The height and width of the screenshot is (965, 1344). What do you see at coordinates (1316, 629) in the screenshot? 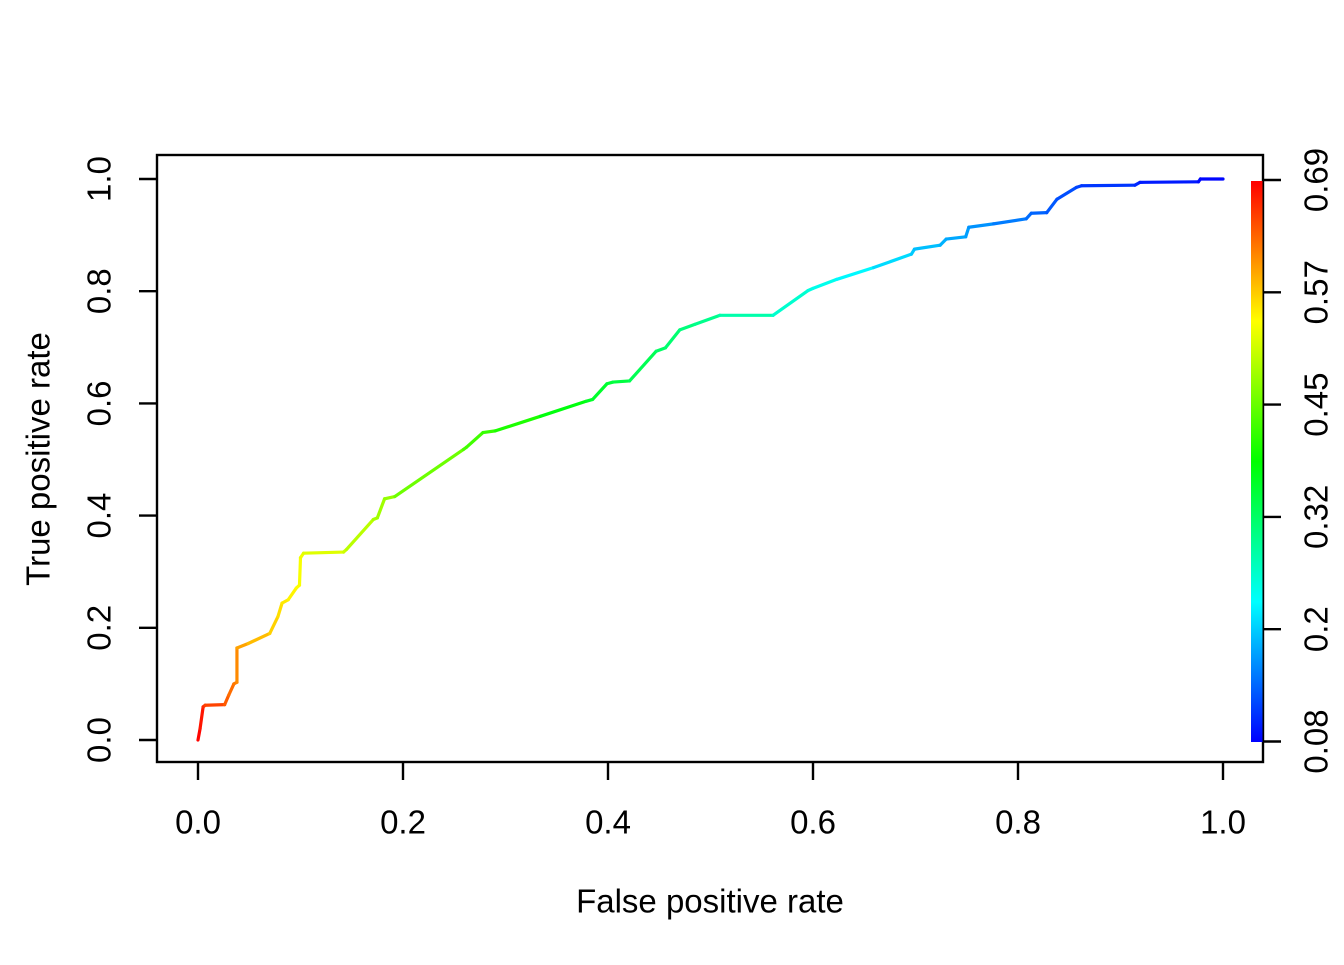
I see `colorbar-tick-label: 0.2` at bounding box center [1316, 629].